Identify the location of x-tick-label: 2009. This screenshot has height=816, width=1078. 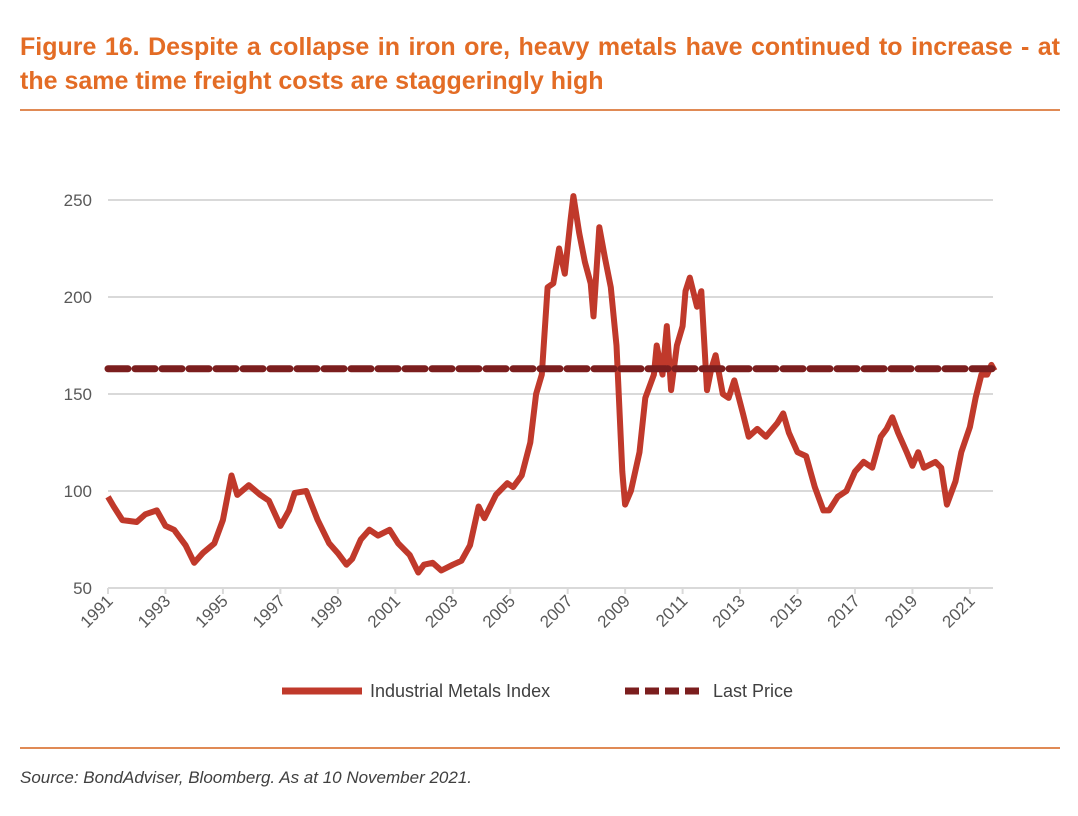
(614, 611).